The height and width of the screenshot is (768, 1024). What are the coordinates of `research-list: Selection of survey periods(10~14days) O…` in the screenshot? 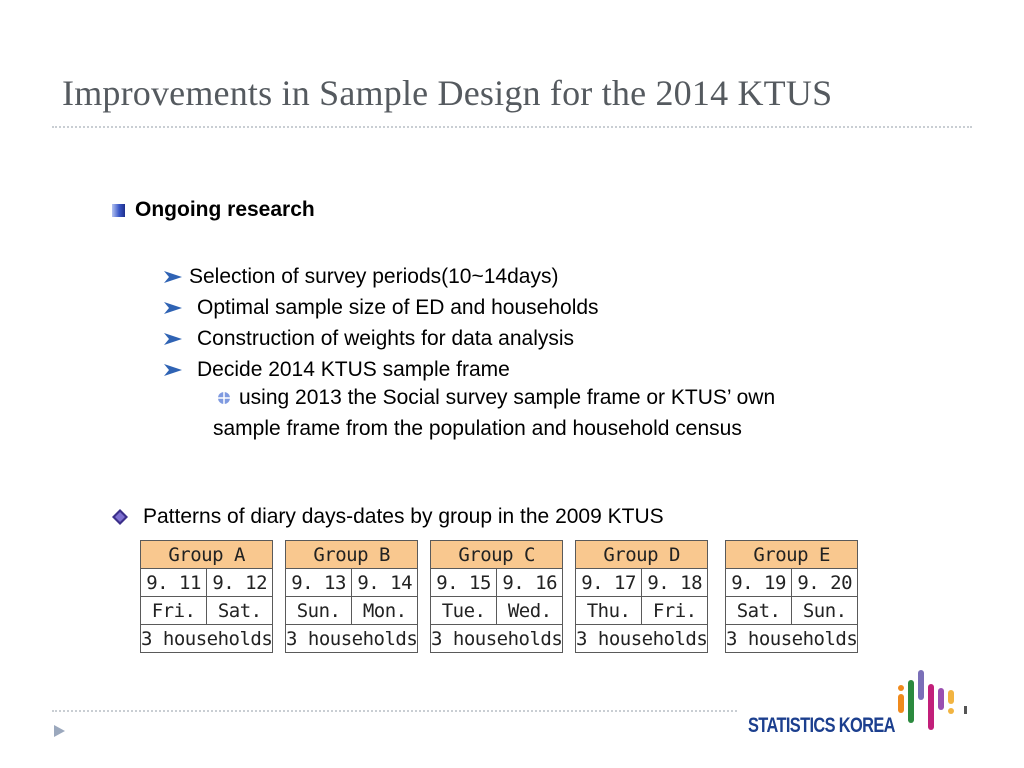 It's located at (381, 323).